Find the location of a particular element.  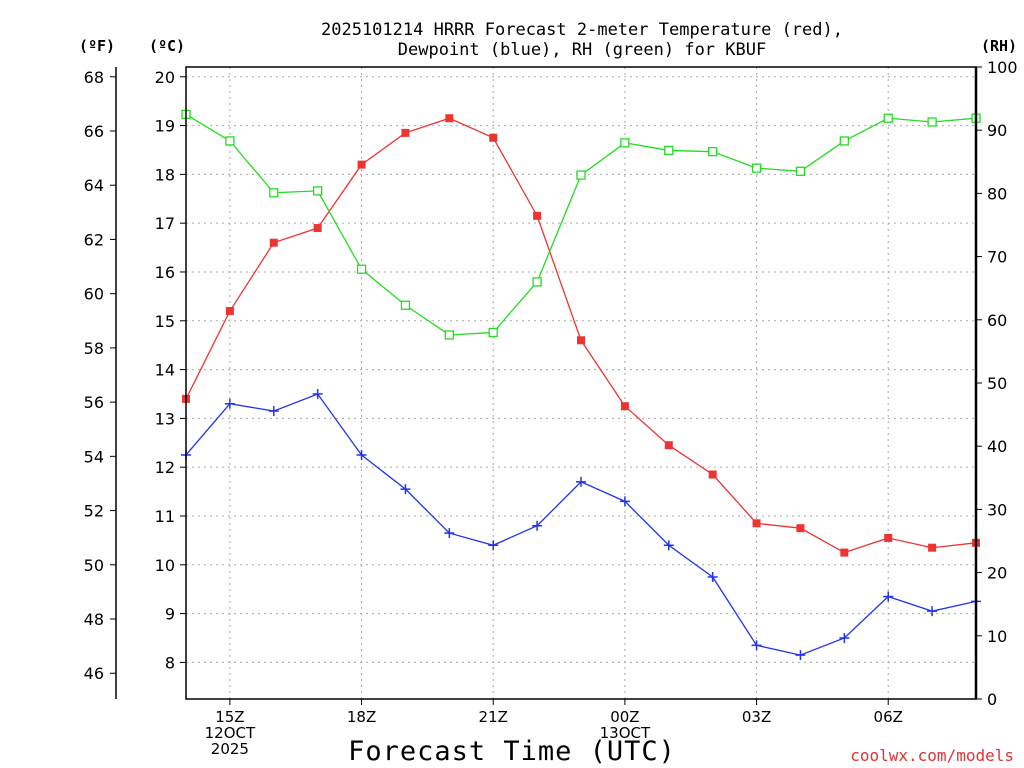

fahrenheit-tick-label-62: 62 is located at coordinates (94, 239).